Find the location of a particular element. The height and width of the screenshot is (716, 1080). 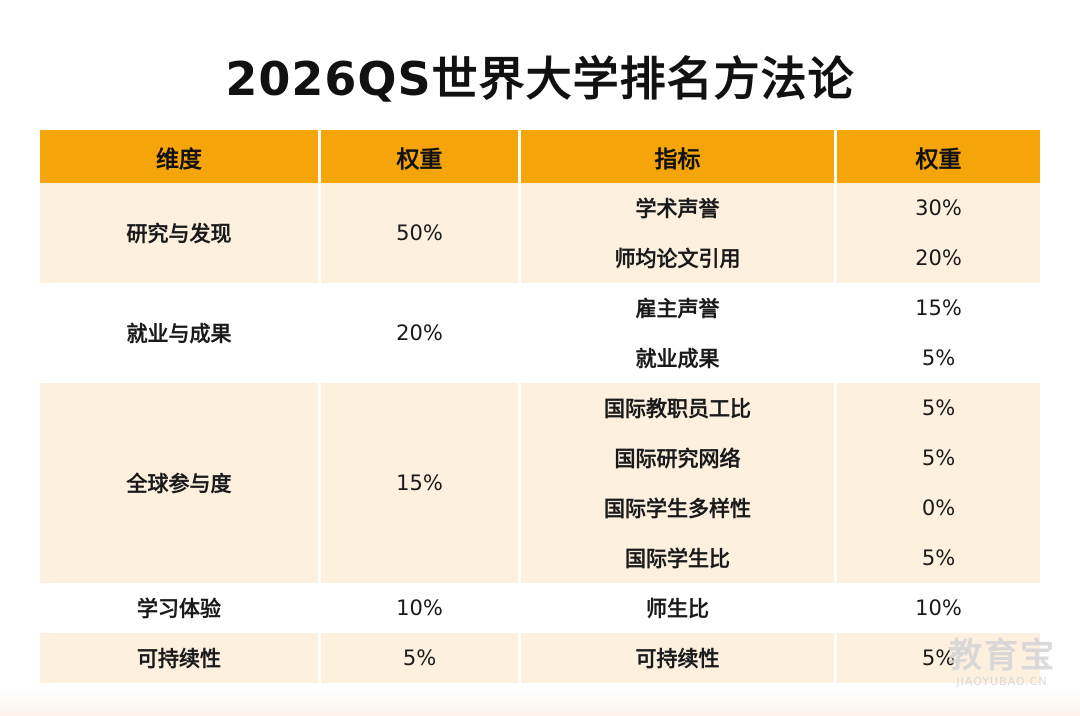

indicator-cell: 国际学生多样性 is located at coordinates (679, 508).